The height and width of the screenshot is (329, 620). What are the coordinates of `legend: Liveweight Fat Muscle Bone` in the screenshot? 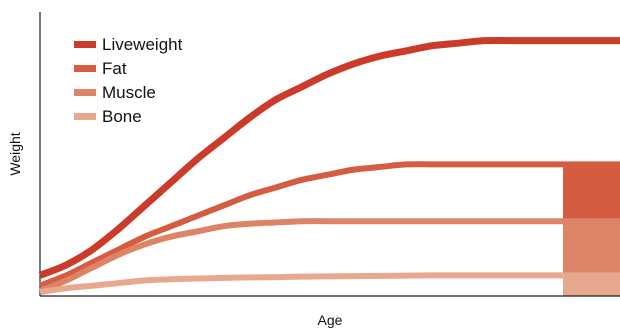 It's located at (128, 80).